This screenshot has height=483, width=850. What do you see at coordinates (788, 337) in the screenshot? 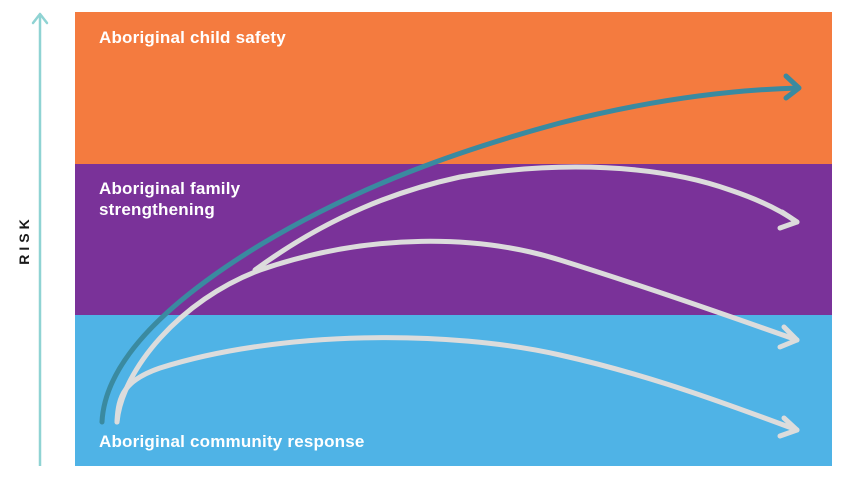
I see `pathway-to-family-strengthening-arrowhead` at bounding box center [788, 337].